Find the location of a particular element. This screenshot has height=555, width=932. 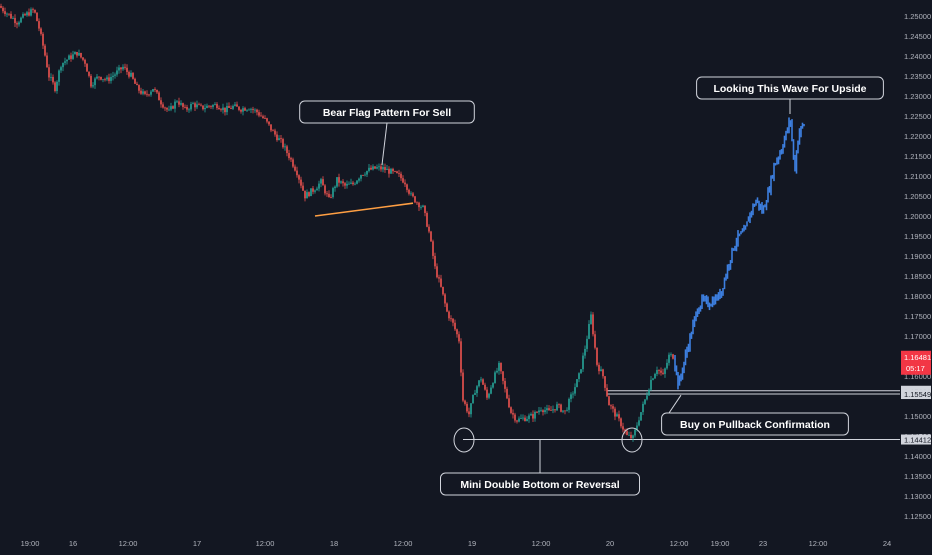

annotation-callout: Mini Double Bottom or Reversal is located at coordinates (540, 468).